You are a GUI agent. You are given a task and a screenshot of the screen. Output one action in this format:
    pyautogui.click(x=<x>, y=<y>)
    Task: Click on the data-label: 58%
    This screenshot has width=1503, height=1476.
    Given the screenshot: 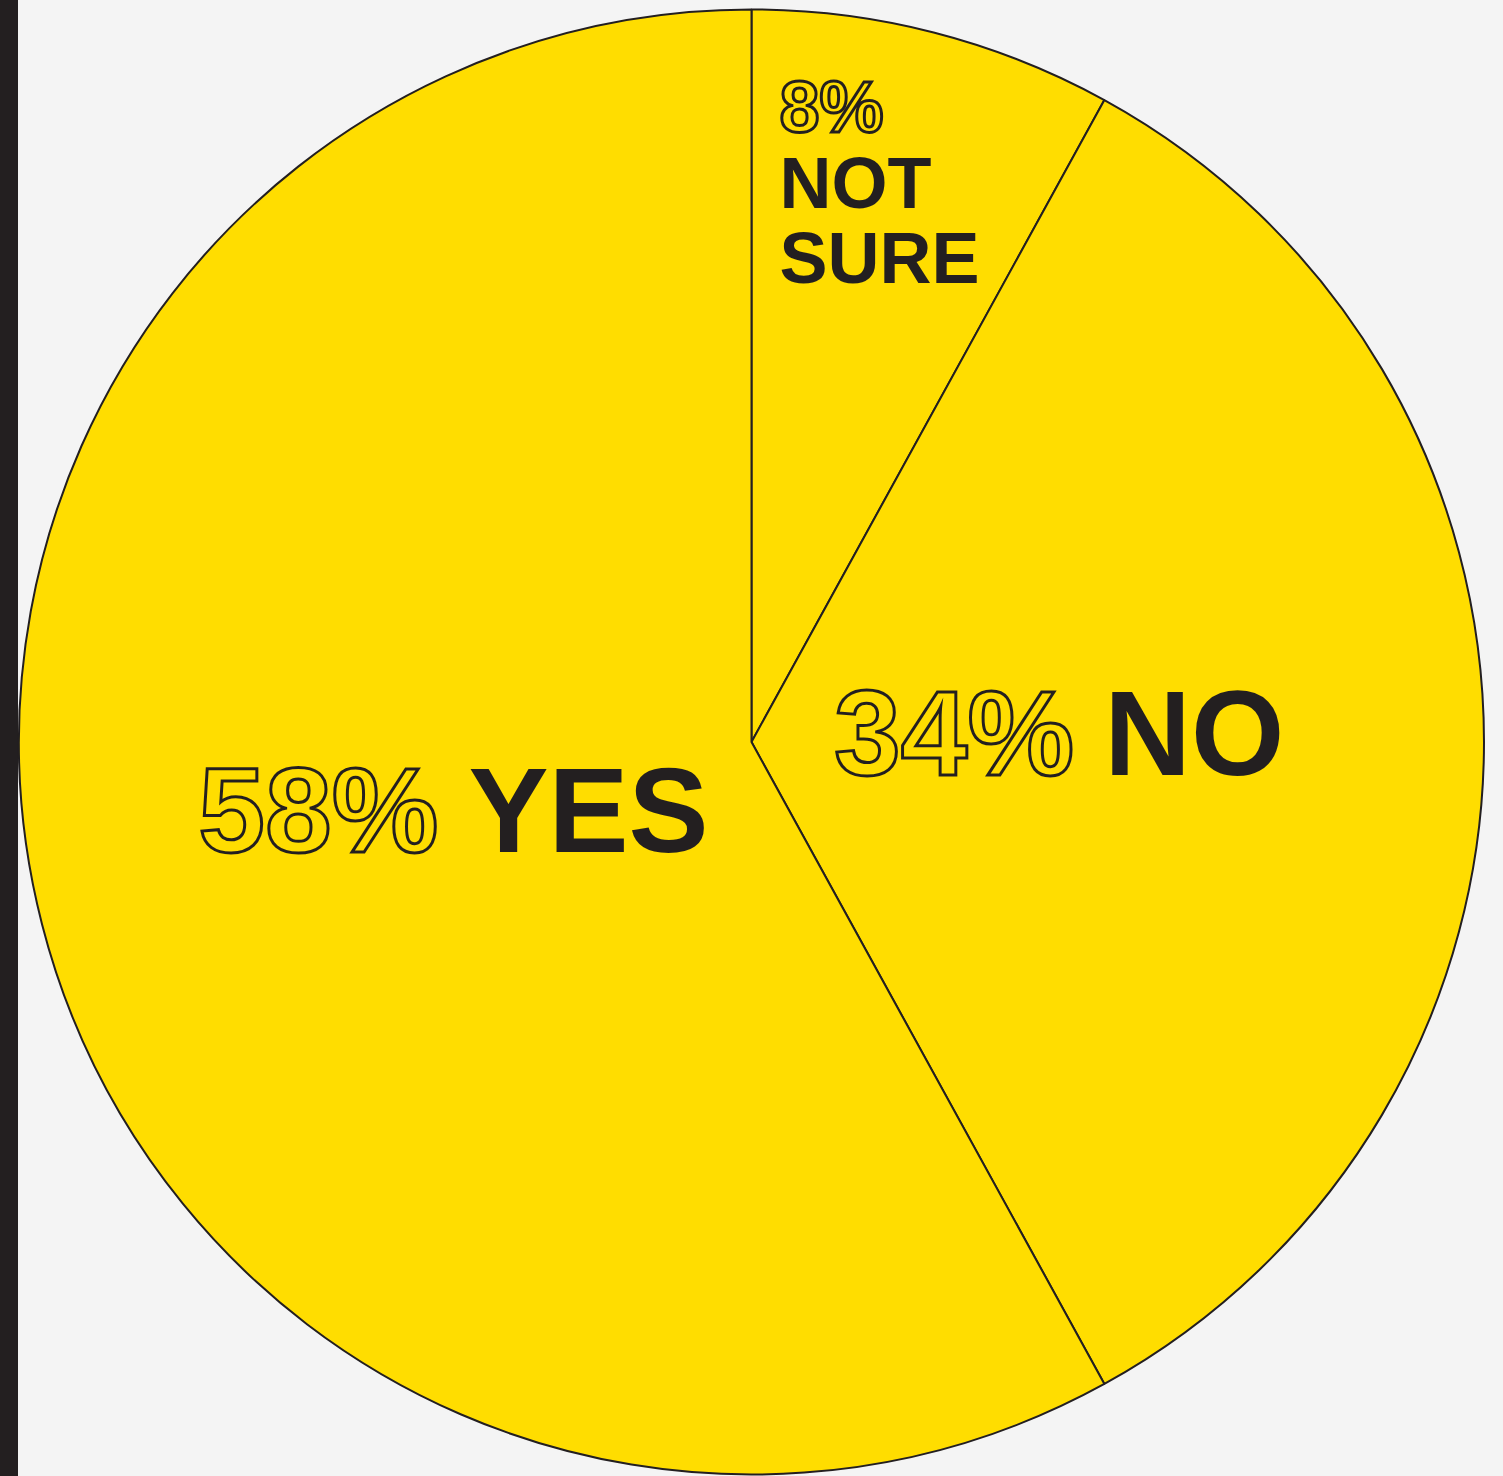 What is the action you would take?
    pyautogui.click(x=318, y=809)
    